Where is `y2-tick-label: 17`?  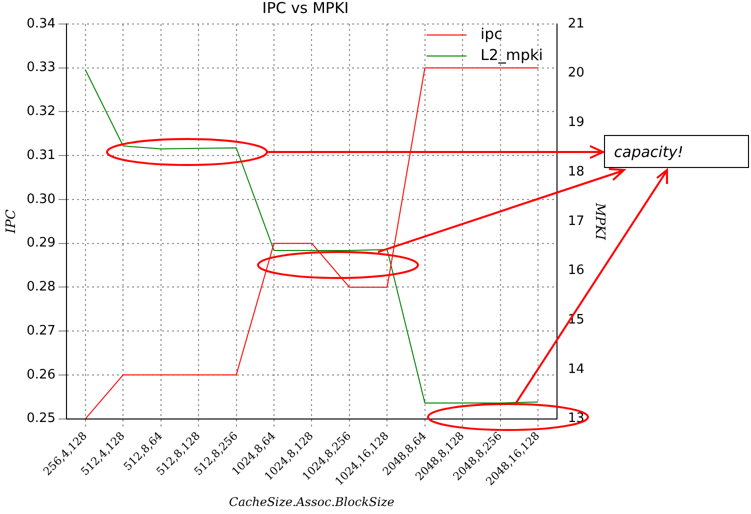 y2-tick-label: 17 is located at coordinates (576, 221).